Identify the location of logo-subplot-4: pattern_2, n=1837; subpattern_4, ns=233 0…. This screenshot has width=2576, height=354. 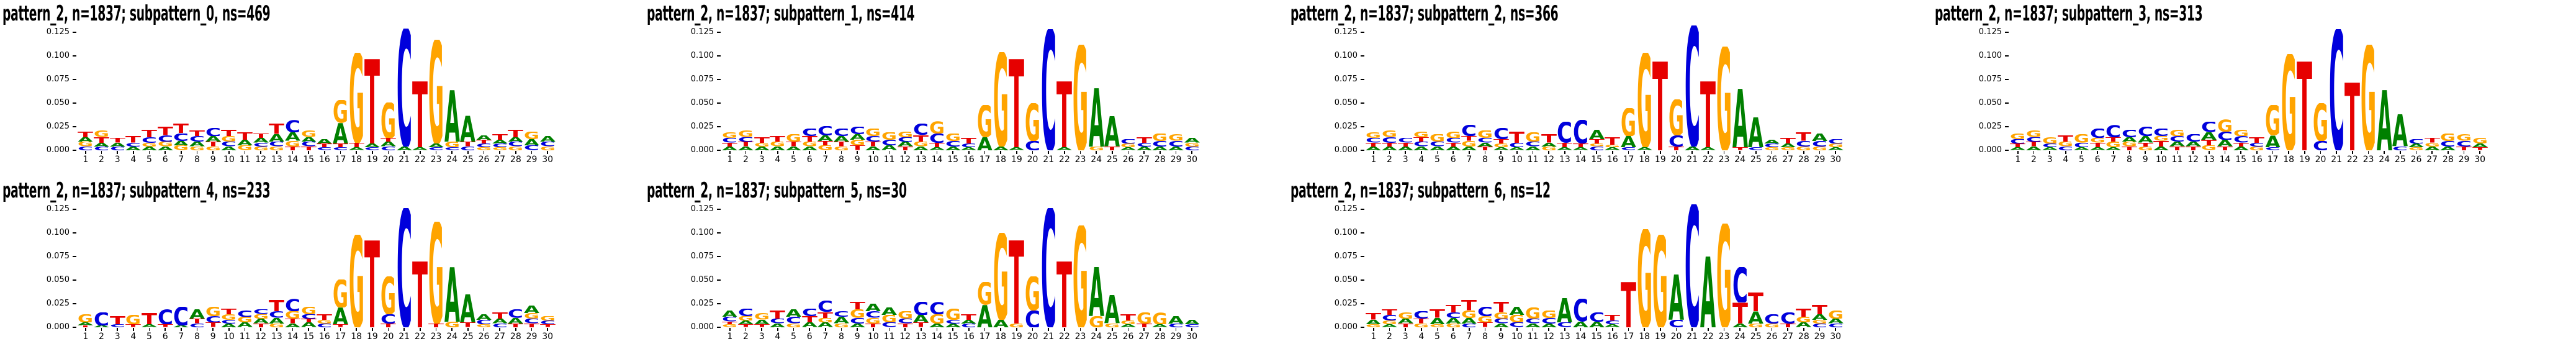
(322, 265).